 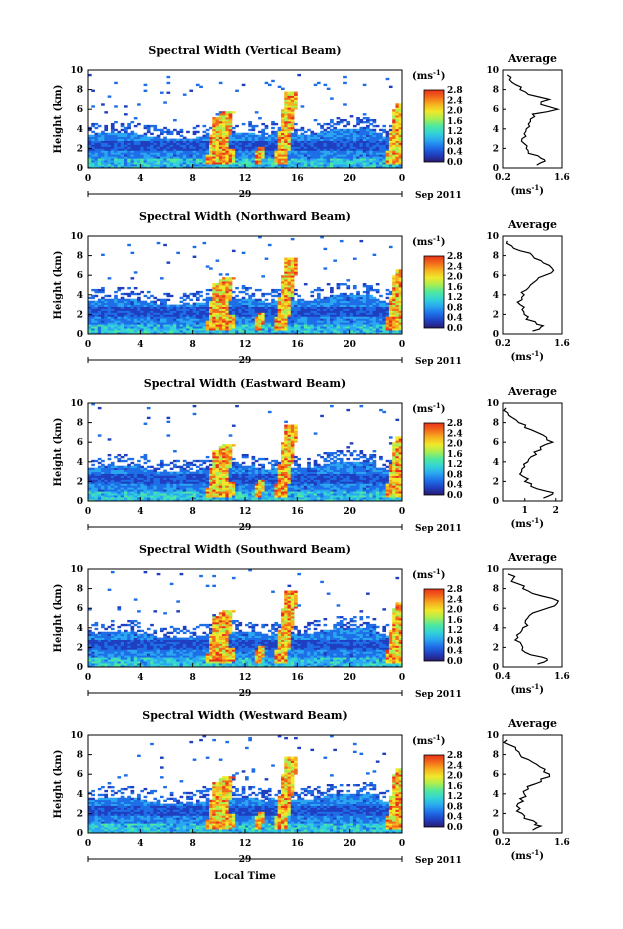 I want to click on x-tick-label: 8, so click(x=193, y=345).